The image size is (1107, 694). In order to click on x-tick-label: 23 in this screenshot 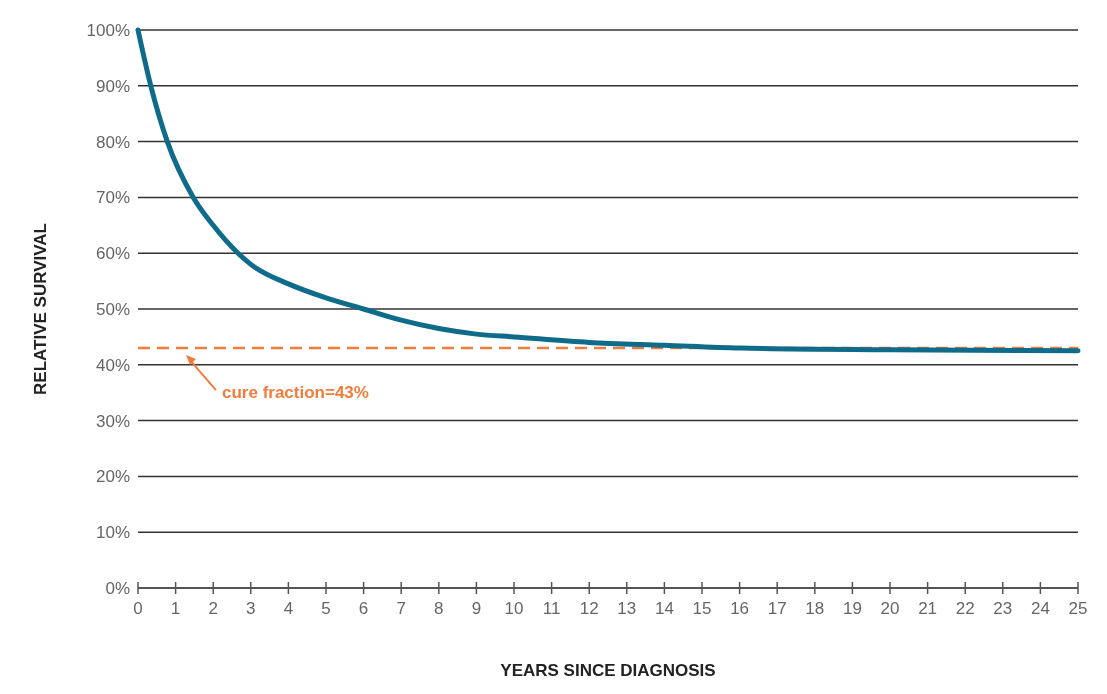, I will do `click(1003, 608)`.